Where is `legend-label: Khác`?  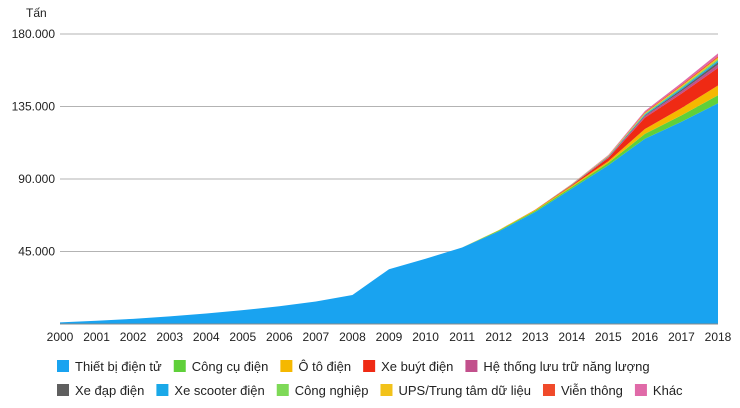 legend-label: Khác is located at coordinates (668, 390).